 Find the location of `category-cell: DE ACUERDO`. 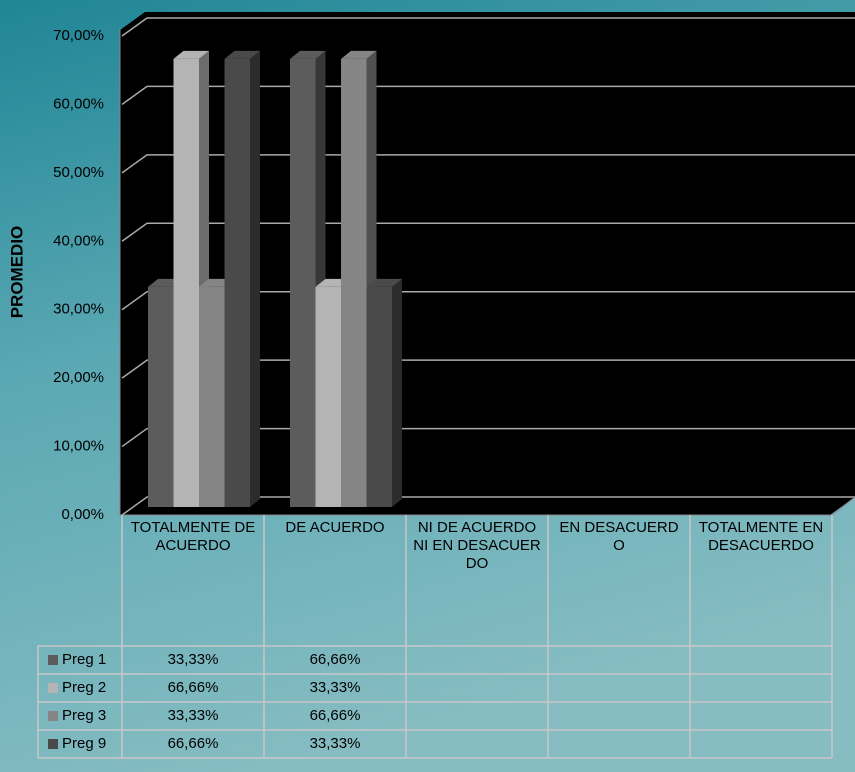

category-cell: DE ACUERDO is located at coordinates (335, 527).